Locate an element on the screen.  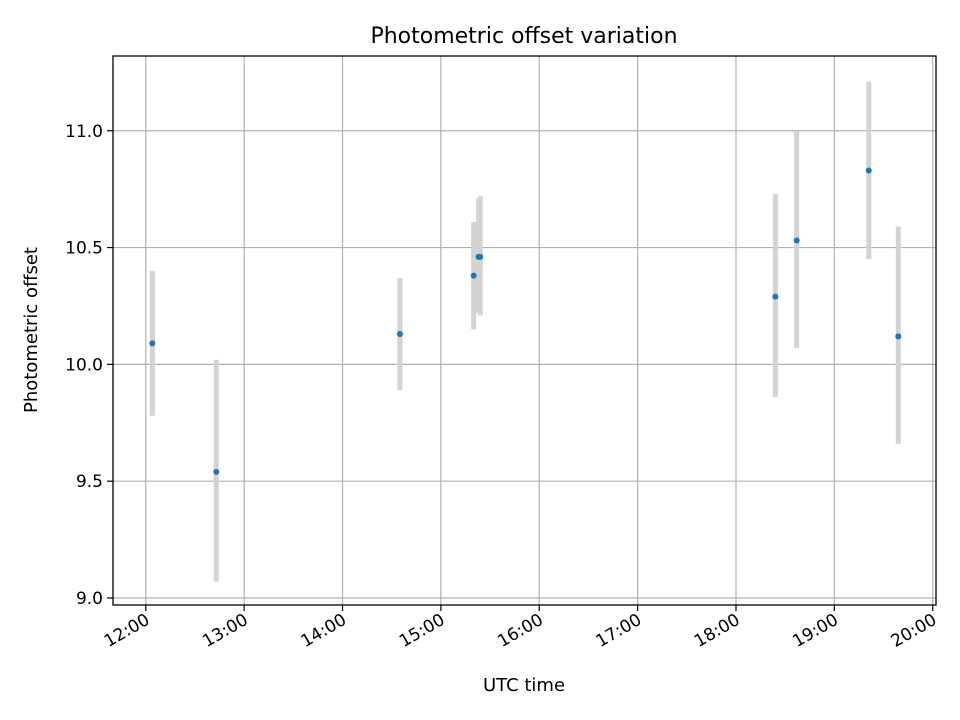
x-tick-label: 19:00 is located at coordinates (815, 631).